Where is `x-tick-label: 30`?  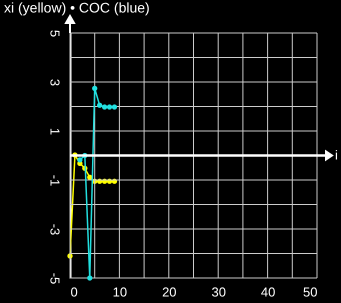
x-tick-label: 30 is located at coordinates (218, 292).